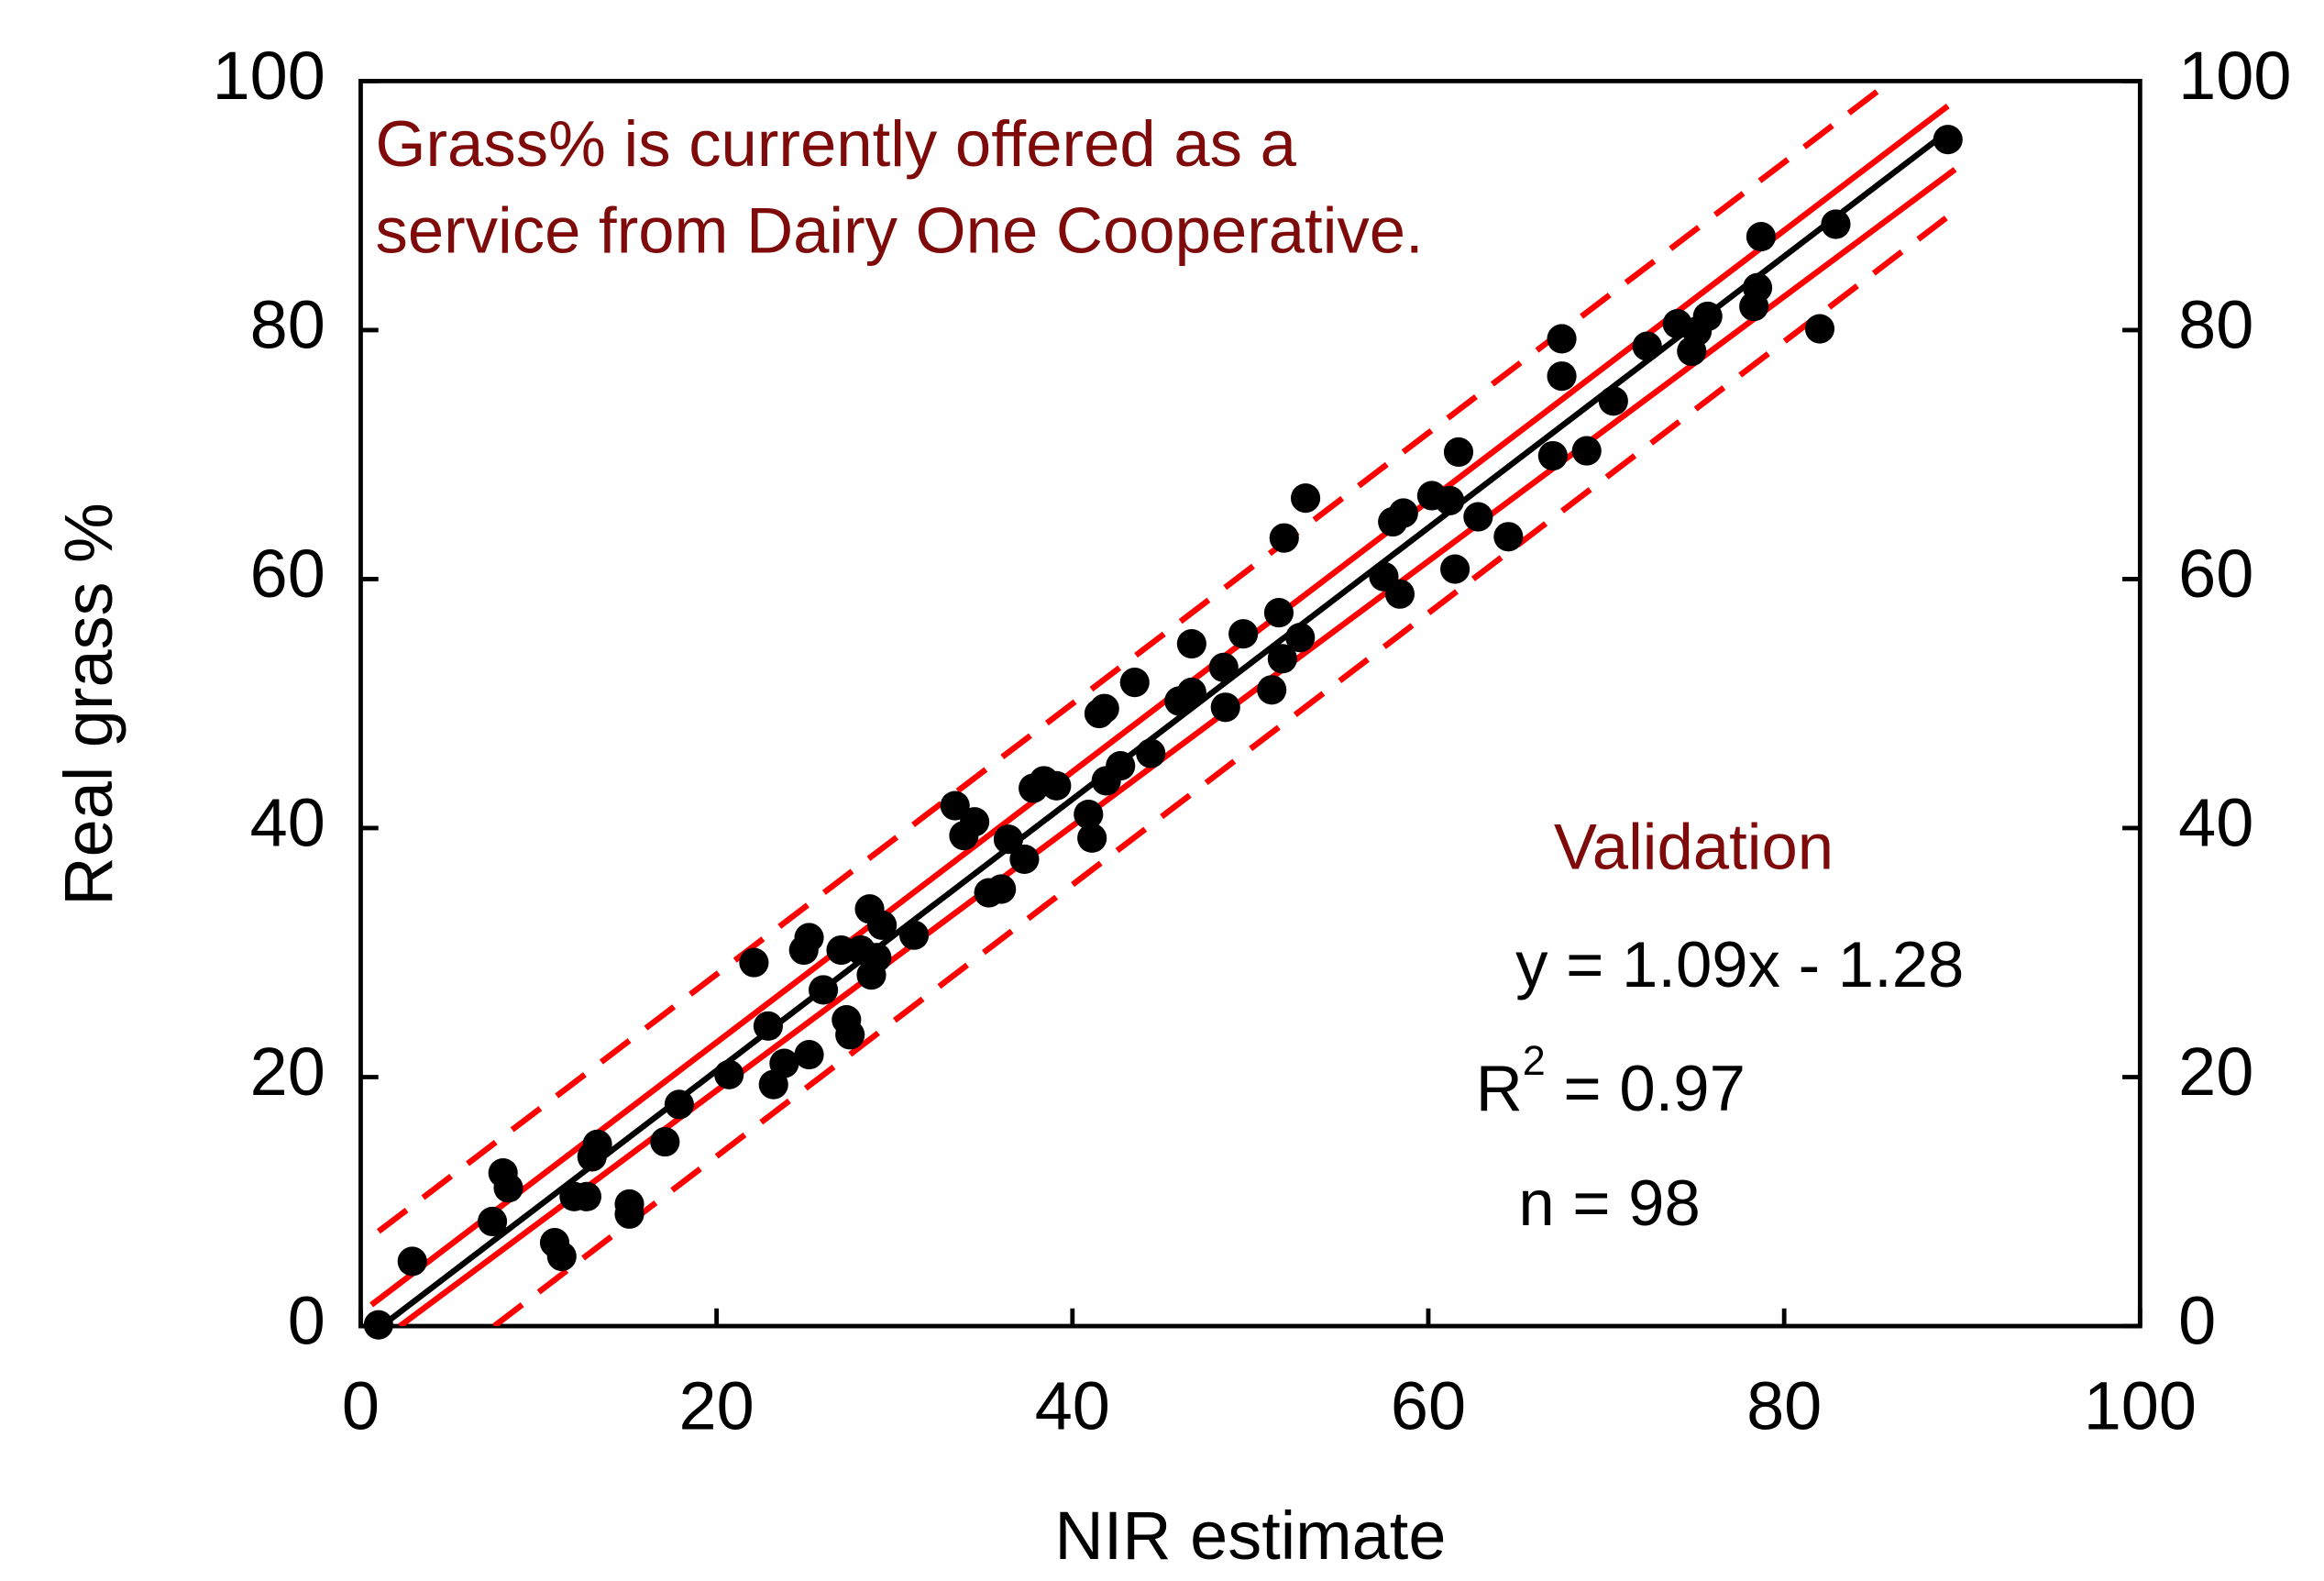 Image resolution: width=2324 pixels, height=1581 pixels. What do you see at coordinates (88, 704) in the screenshot?
I see `y-axis-label: Real grass %` at bounding box center [88, 704].